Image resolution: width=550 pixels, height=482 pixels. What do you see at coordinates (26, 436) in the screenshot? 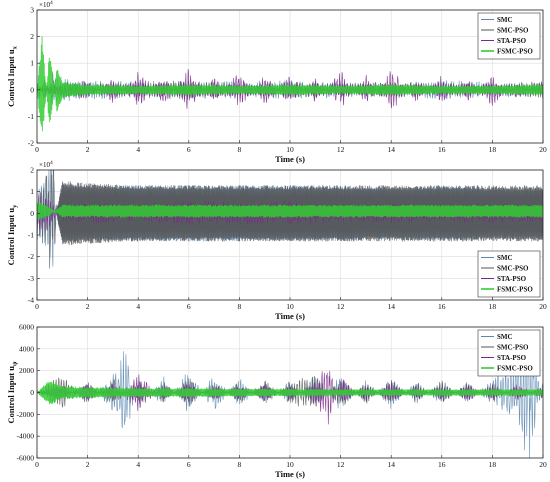
I see `y-tick-label: -4000` at bounding box center [26, 436].